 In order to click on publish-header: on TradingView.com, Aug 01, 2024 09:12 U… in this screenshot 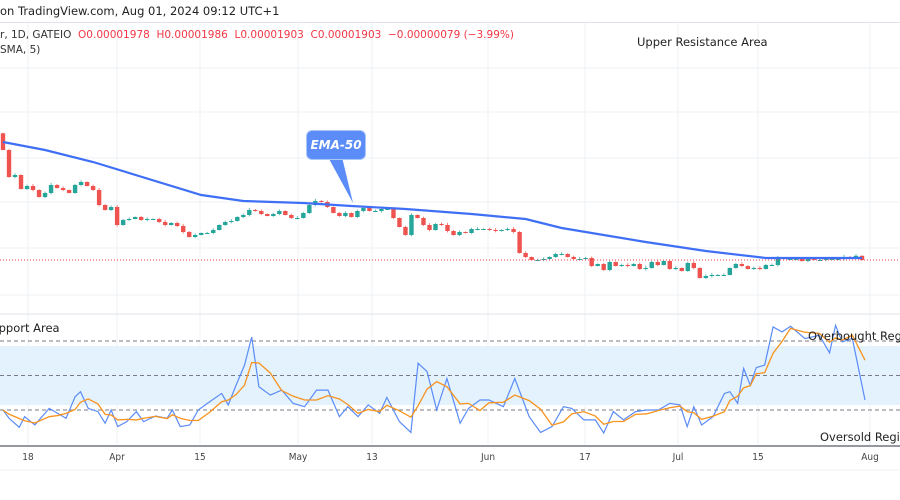, I will do `click(140, 11)`.